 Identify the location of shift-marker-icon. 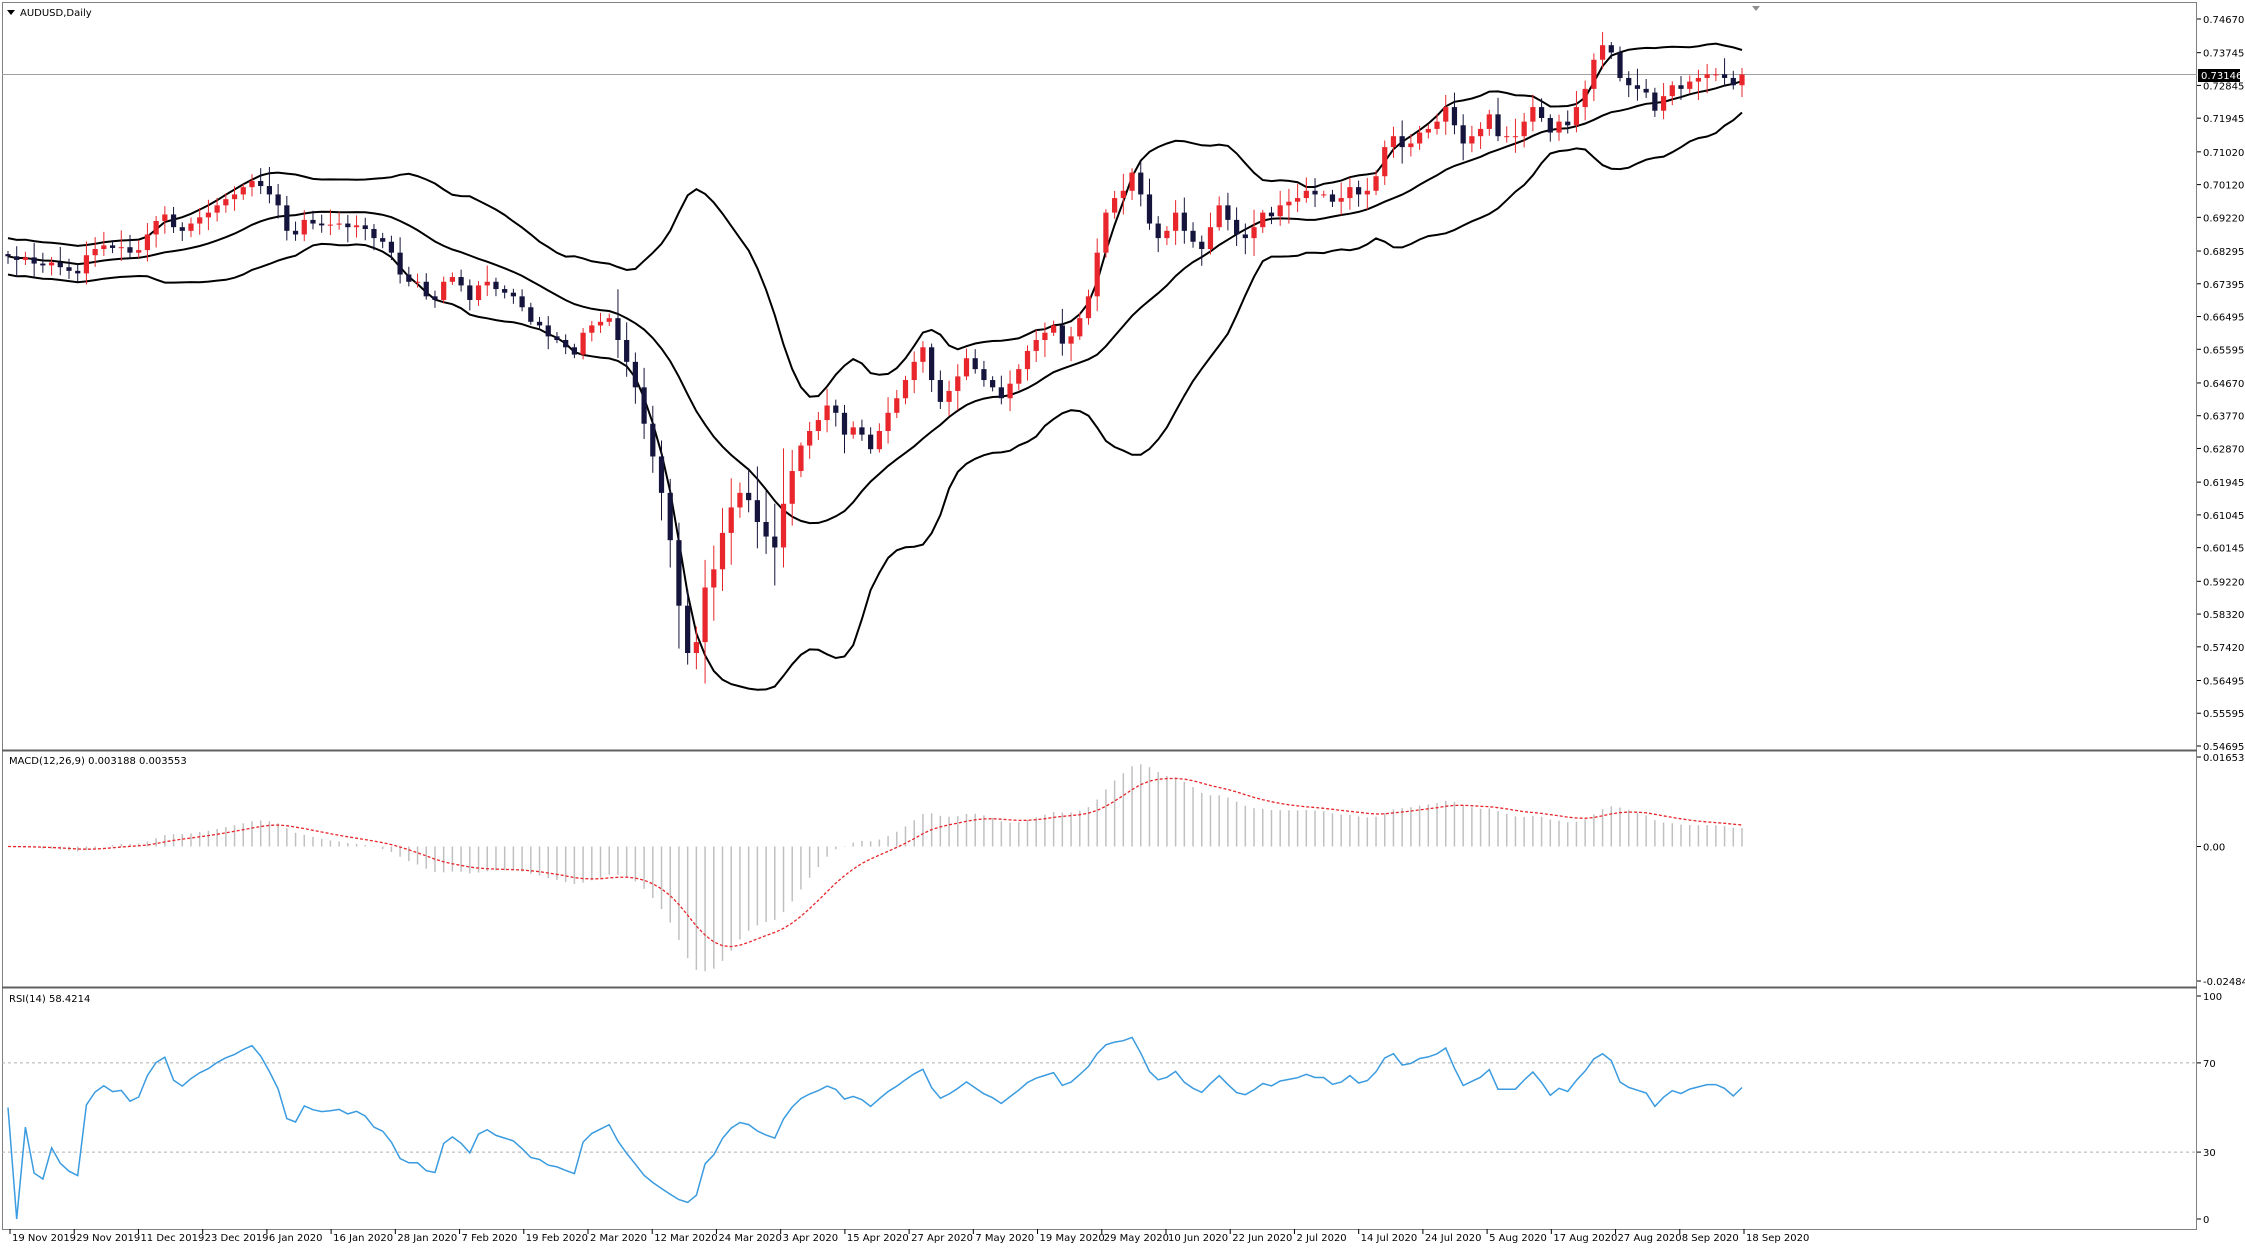
(1756, 8).